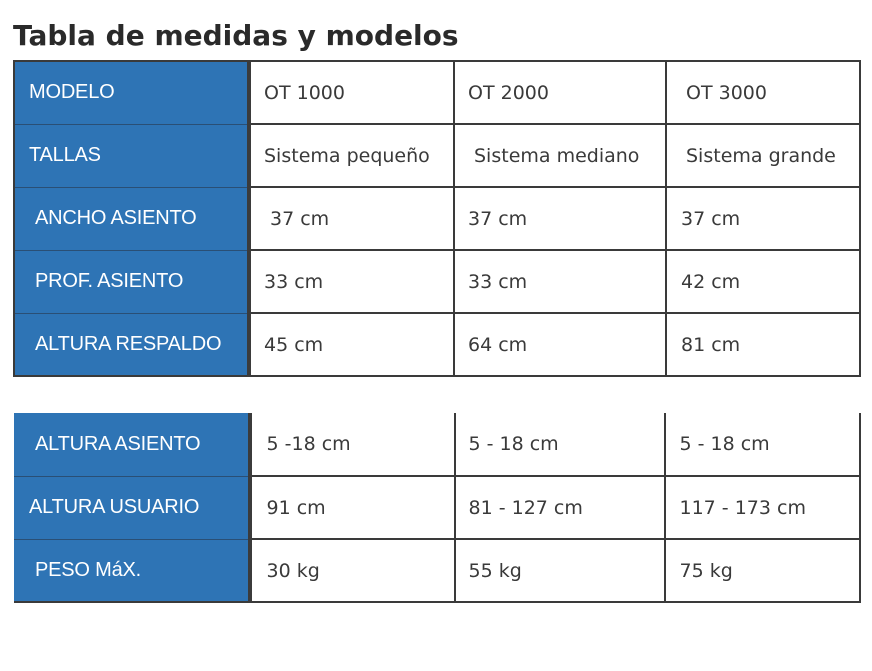  Describe the element at coordinates (560, 92) in the screenshot. I see `cell-modelo-ot2000: OT 2000` at that location.